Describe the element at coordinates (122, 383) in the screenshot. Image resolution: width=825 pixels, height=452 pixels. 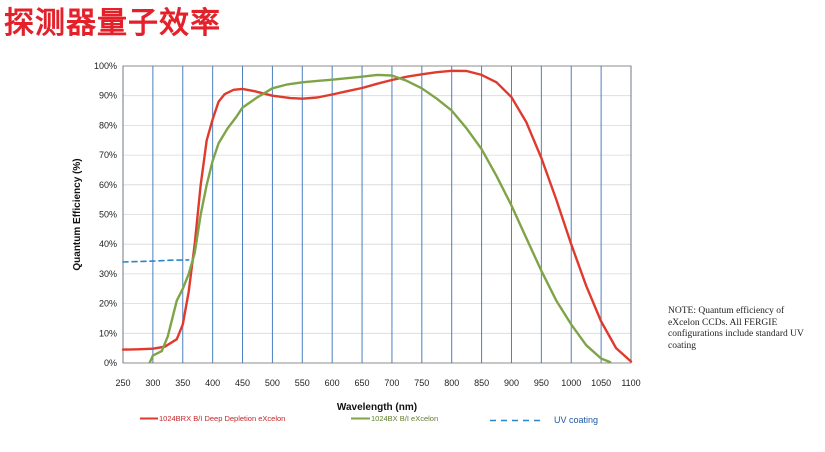
I see `x-tick-label: 250` at that location.